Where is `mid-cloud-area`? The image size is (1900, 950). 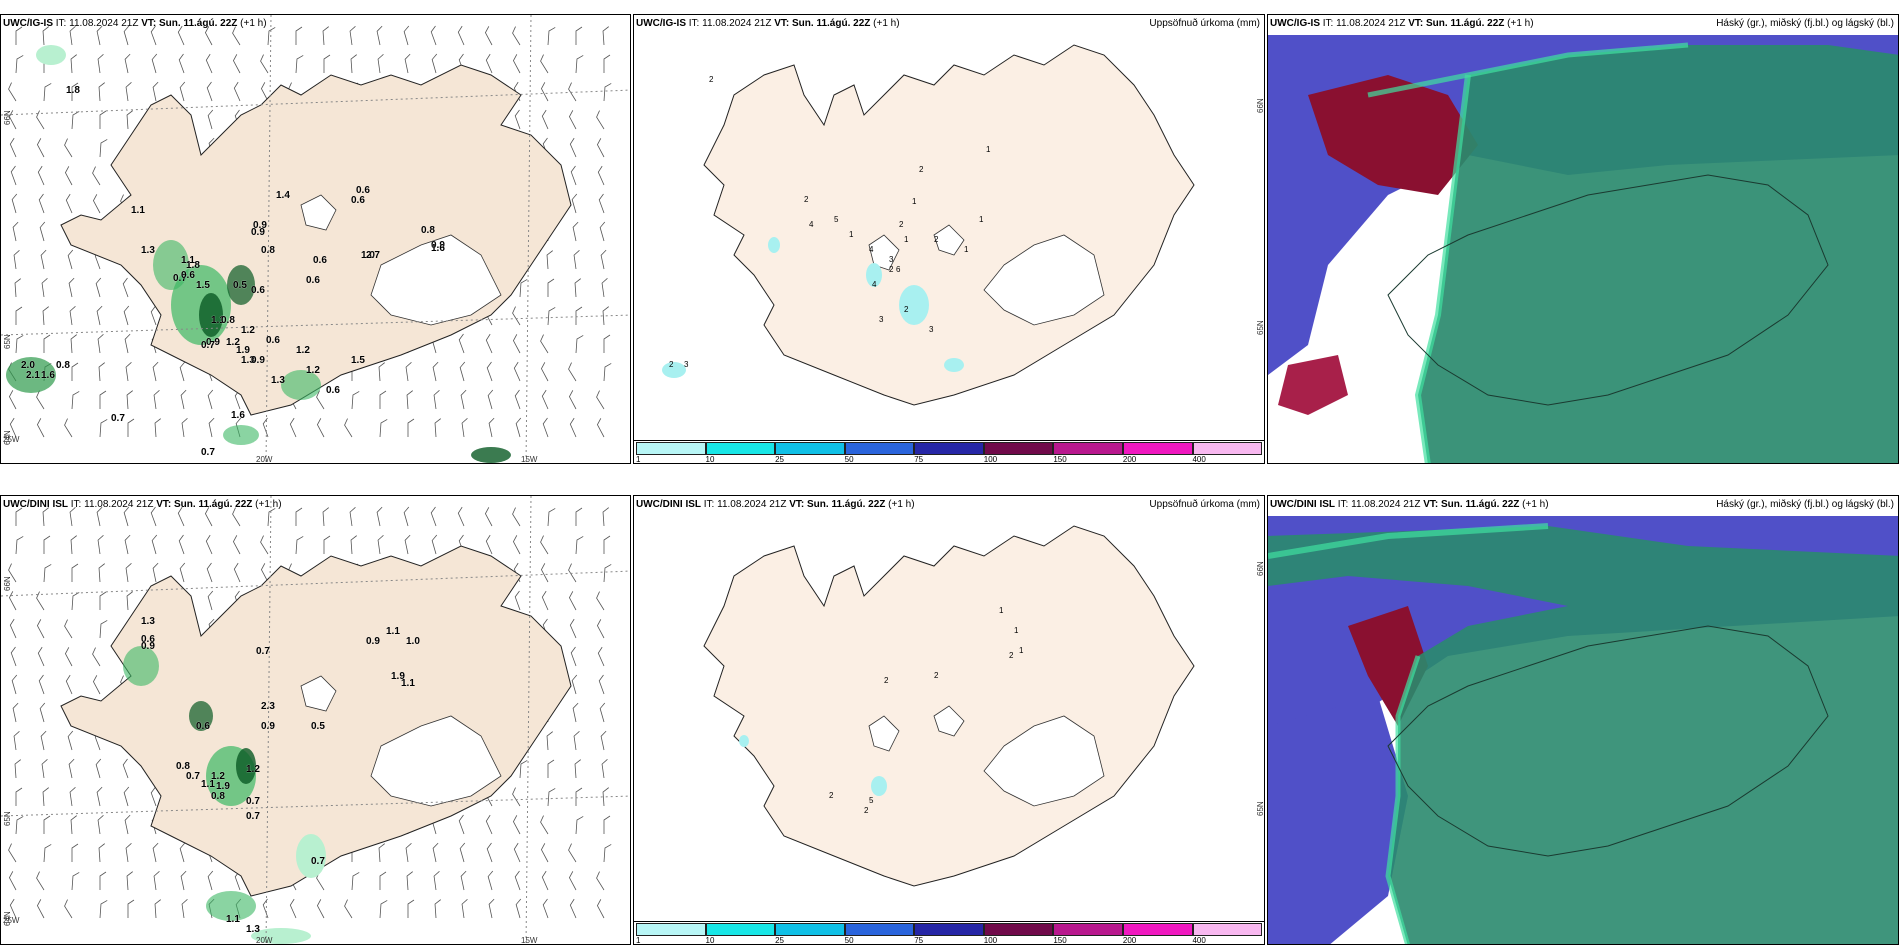
mid-cloud-area is located at coordinates (1338, 820).